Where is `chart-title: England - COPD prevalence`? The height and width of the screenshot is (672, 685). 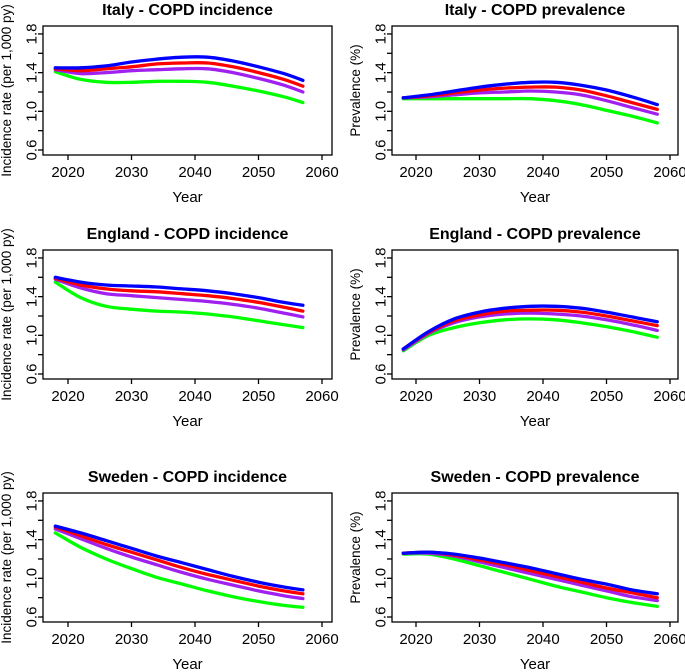
chart-title: England - COPD prevalence is located at coordinates (535, 234).